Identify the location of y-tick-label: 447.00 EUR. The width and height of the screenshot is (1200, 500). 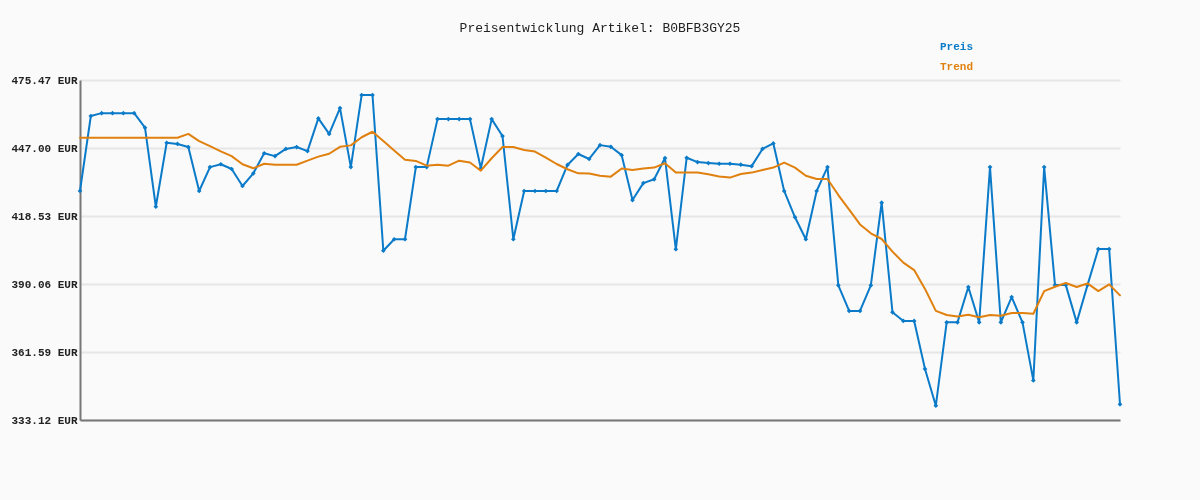
(44, 148).